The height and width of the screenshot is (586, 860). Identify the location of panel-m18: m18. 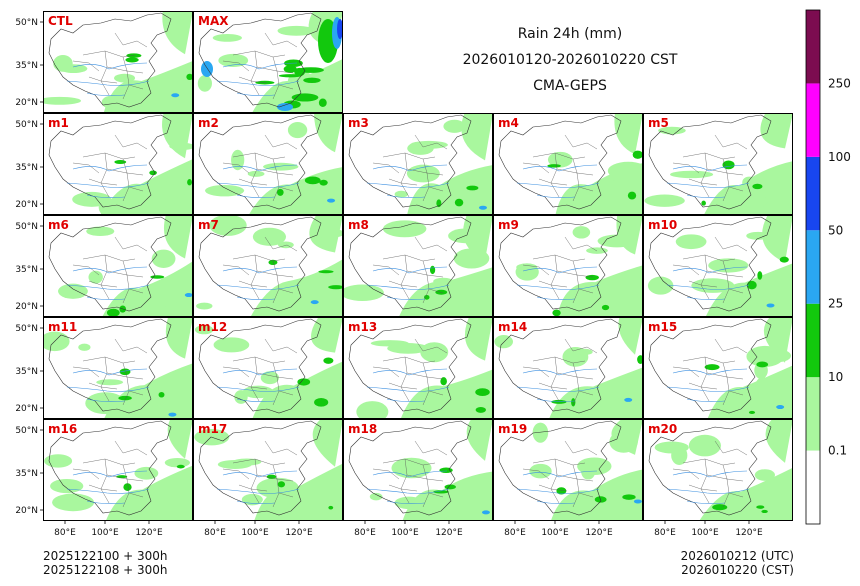
(418, 470).